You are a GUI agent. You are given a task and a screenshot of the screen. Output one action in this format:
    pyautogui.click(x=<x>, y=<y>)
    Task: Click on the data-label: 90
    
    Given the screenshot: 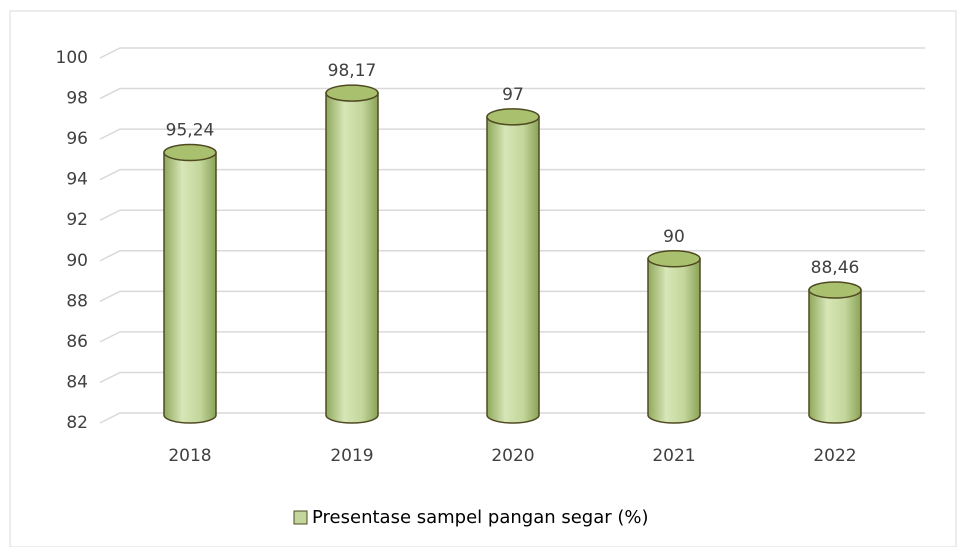 What is the action you would take?
    pyautogui.click(x=674, y=237)
    